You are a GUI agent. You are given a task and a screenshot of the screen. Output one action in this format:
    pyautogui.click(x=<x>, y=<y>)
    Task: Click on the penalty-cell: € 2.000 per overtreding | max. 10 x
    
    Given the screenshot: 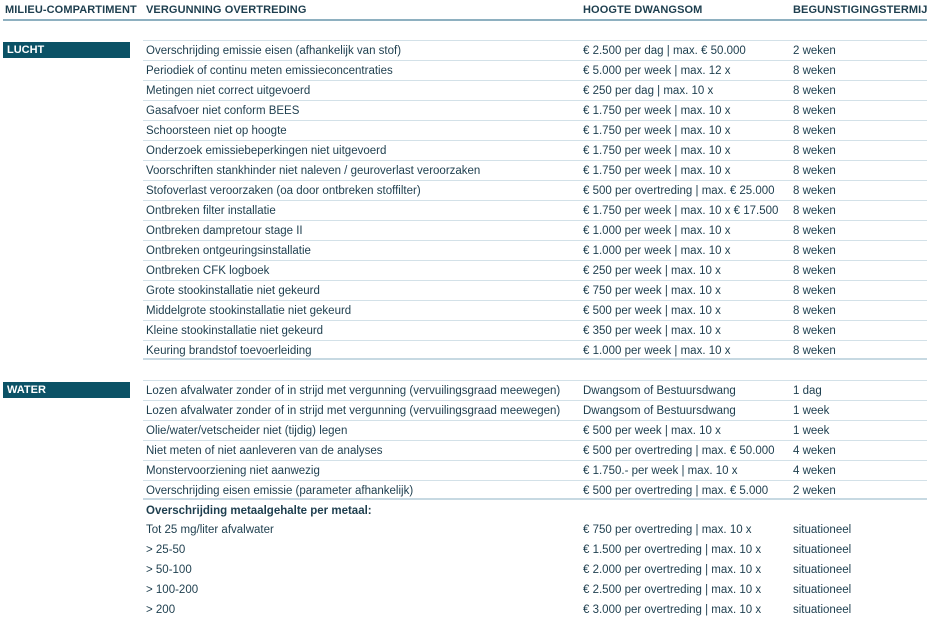 What is the action you would take?
    pyautogui.click(x=672, y=570)
    